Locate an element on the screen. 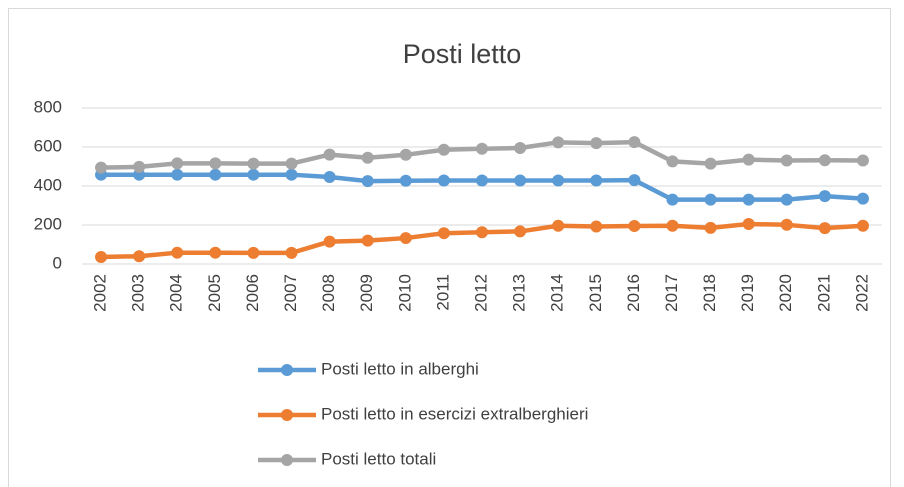  y-tick-label: 0 is located at coordinates (57, 262).